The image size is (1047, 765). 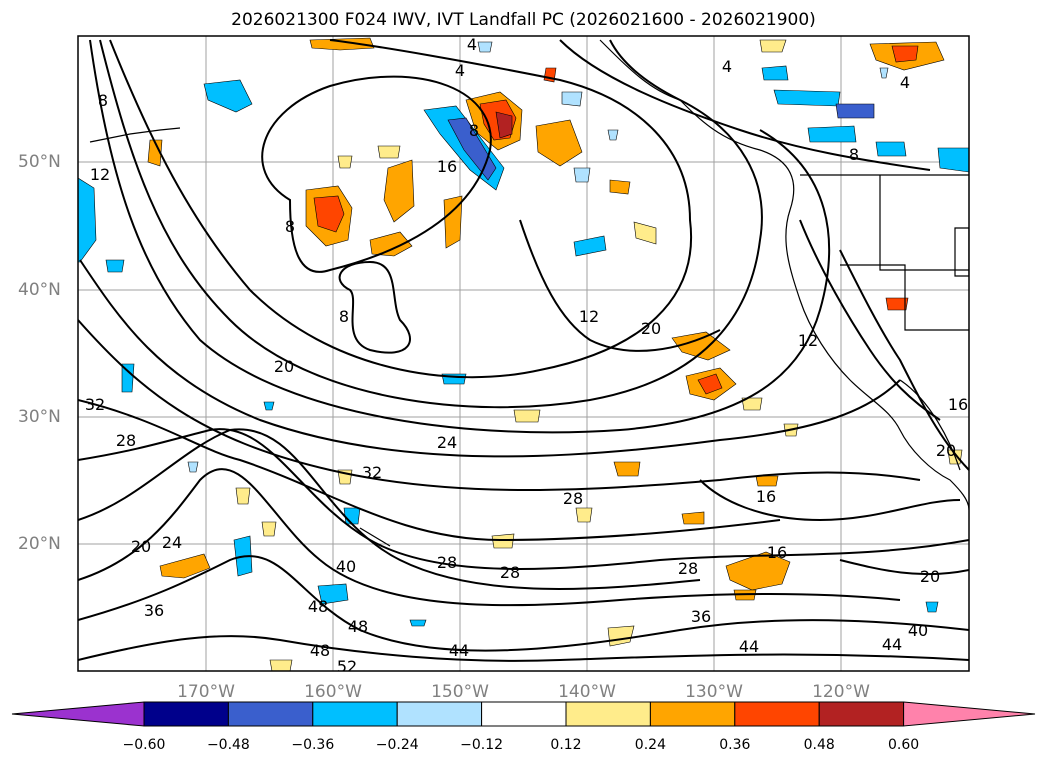 What do you see at coordinates (347, 666) in the screenshot?
I see `contour-label: 52` at bounding box center [347, 666].